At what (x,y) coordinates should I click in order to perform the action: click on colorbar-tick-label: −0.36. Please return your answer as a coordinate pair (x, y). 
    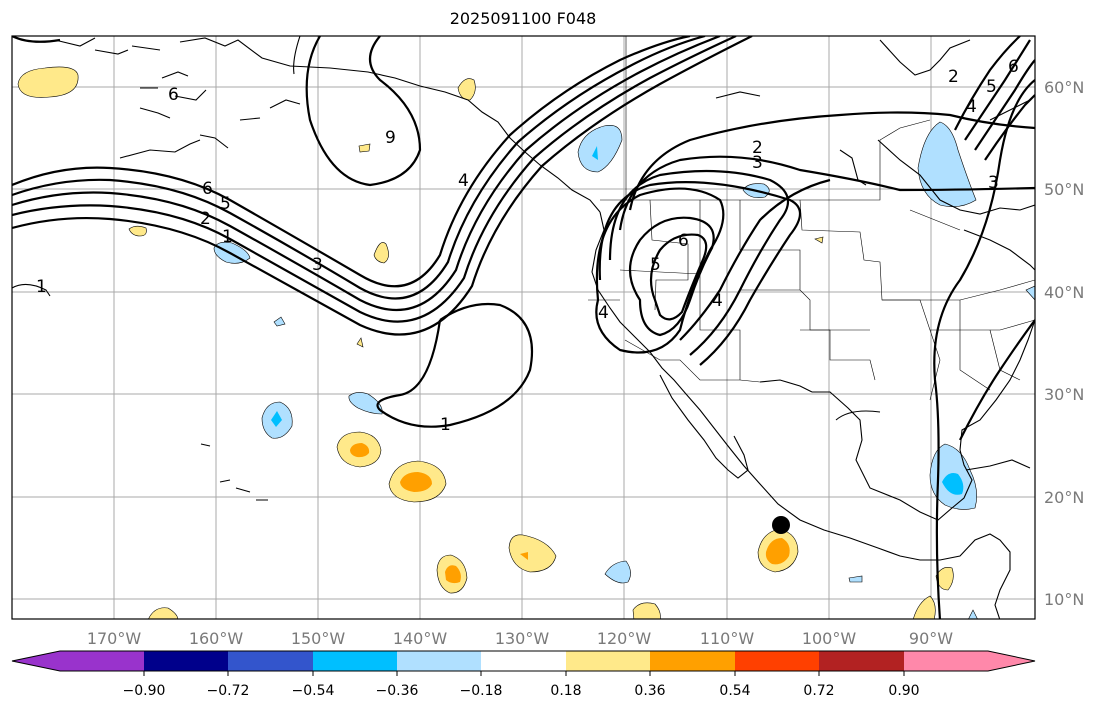
    Looking at the image, I should click on (397, 691).